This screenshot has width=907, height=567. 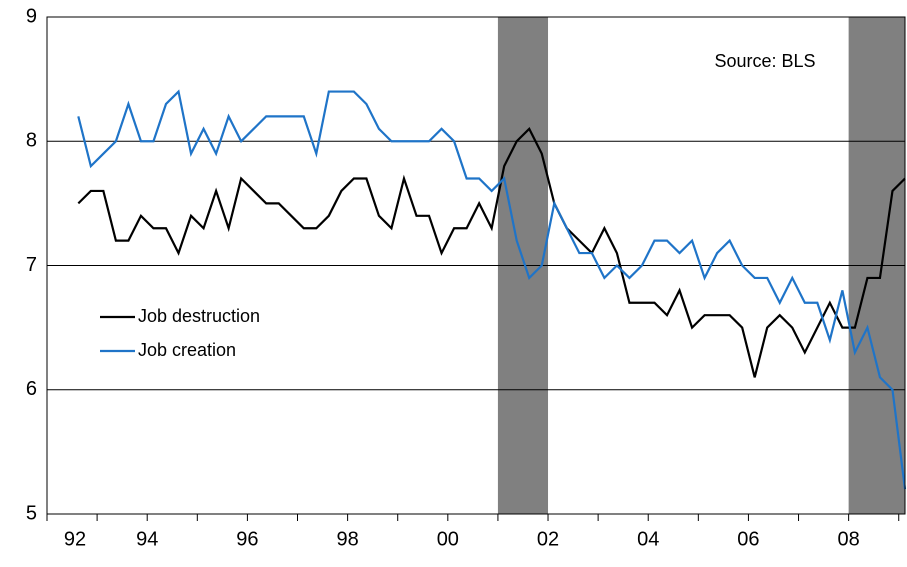 I want to click on x-tick-label: 08, so click(x=849, y=539).